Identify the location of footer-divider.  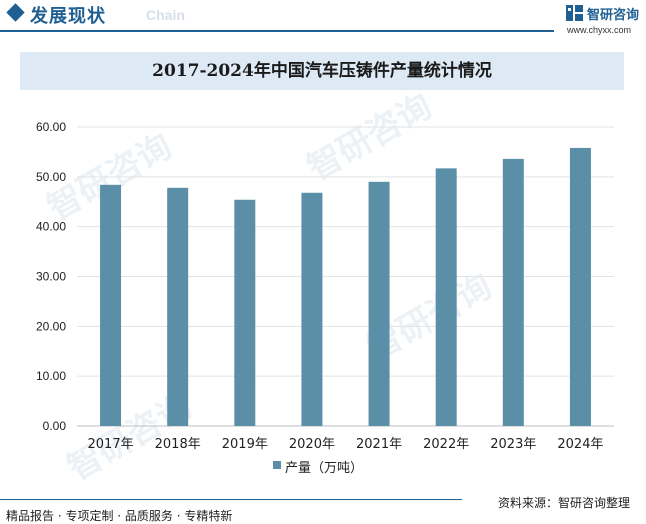
(231, 499).